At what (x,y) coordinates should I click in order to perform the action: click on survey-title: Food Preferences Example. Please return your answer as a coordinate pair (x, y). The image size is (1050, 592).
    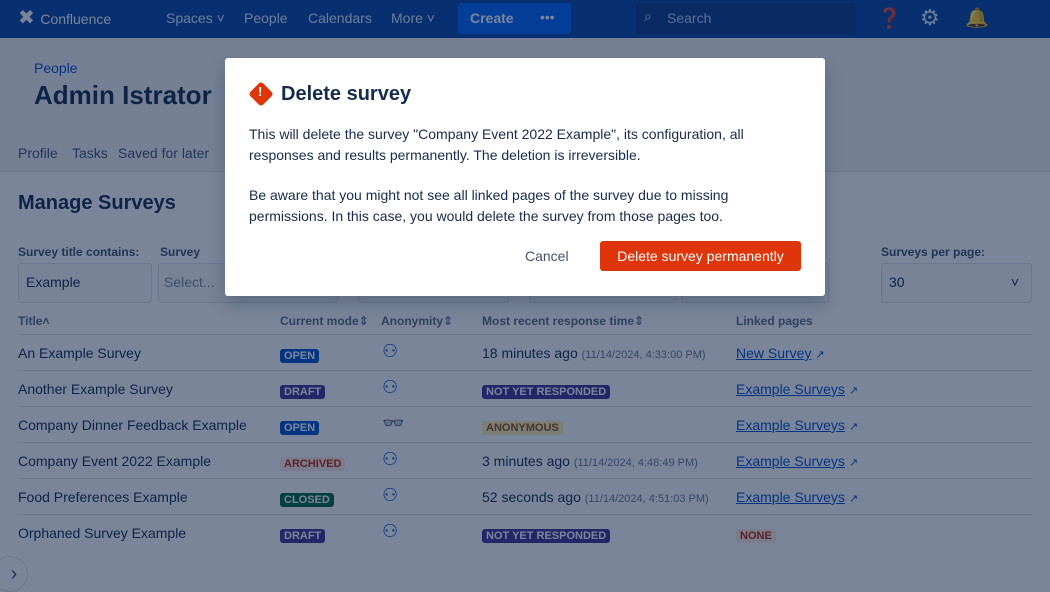
    Looking at the image, I should click on (103, 497).